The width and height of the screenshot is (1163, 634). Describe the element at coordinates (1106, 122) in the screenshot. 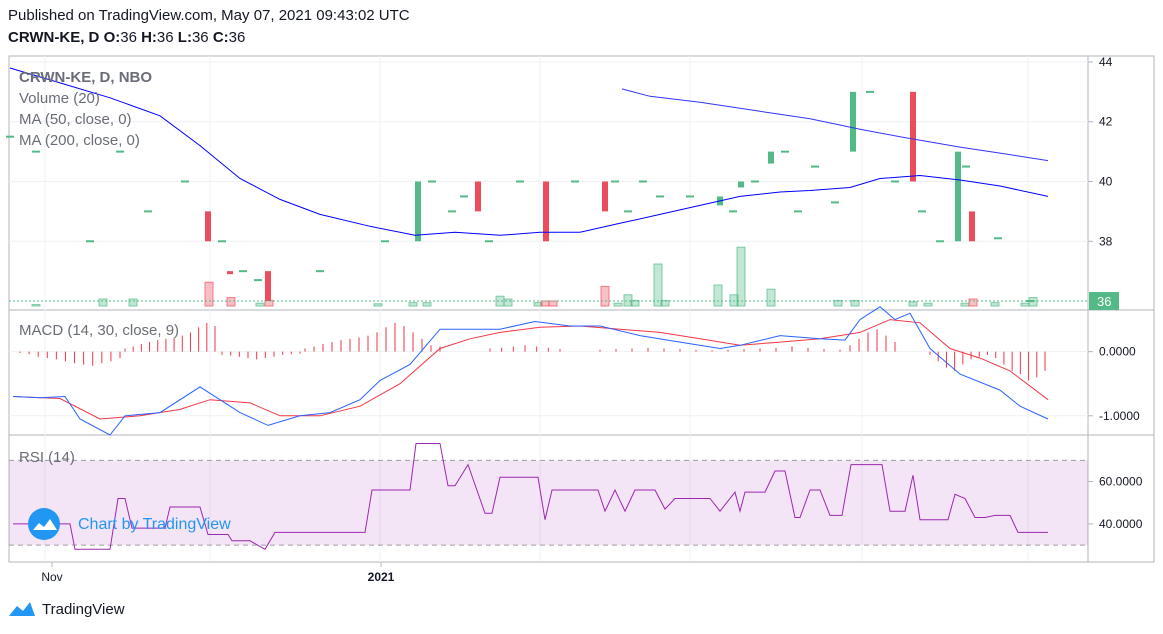

I see `price-tick-label: 42` at that location.